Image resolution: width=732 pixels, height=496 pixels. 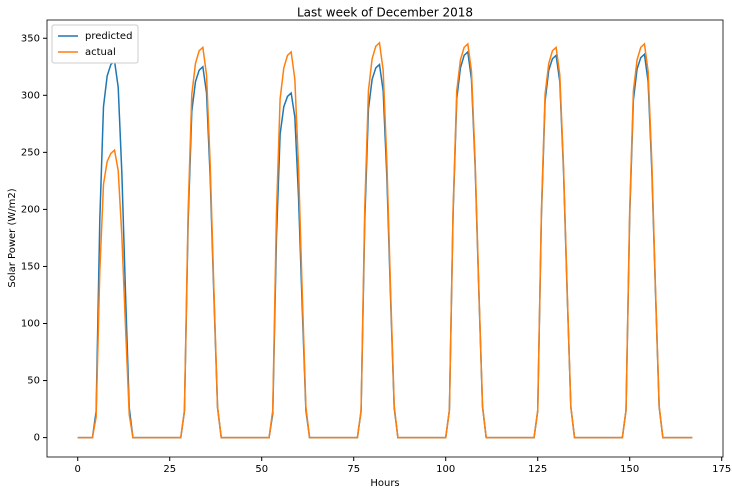 What do you see at coordinates (78, 469) in the screenshot?
I see `x-tick-label: 0` at bounding box center [78, 469].